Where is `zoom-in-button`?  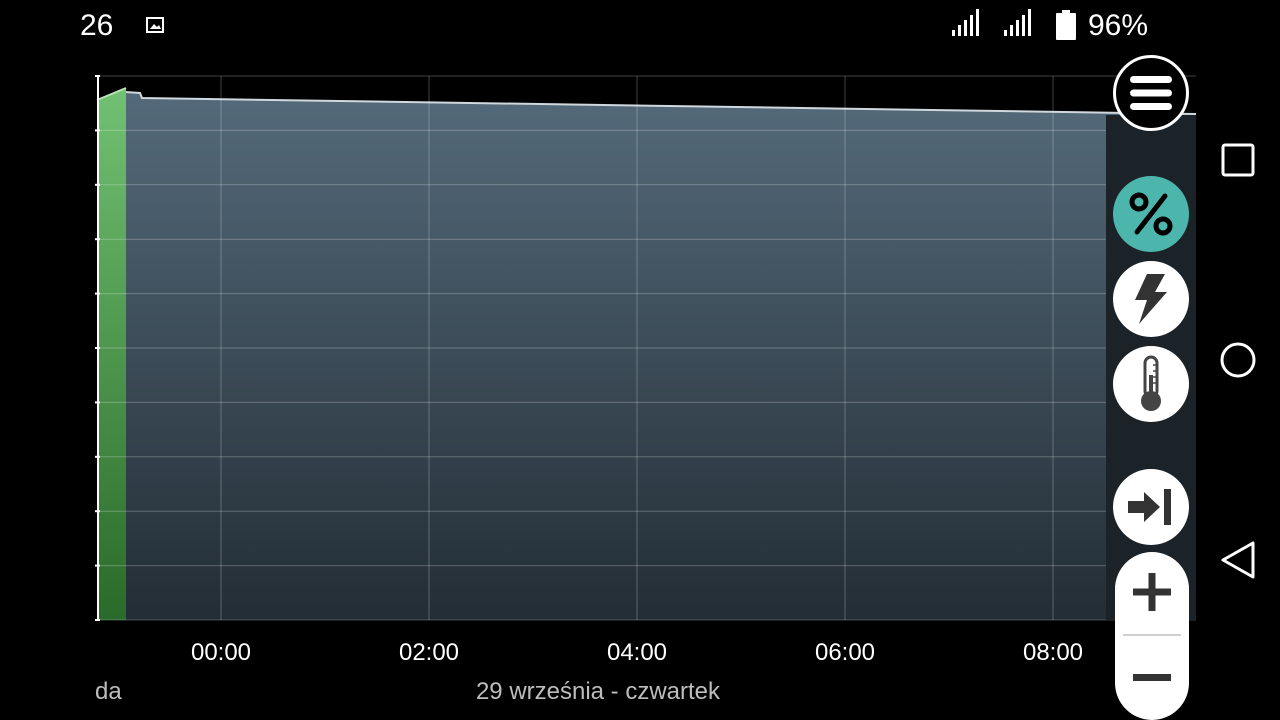
zoom-in-button is located at coordinates (1152, 592).